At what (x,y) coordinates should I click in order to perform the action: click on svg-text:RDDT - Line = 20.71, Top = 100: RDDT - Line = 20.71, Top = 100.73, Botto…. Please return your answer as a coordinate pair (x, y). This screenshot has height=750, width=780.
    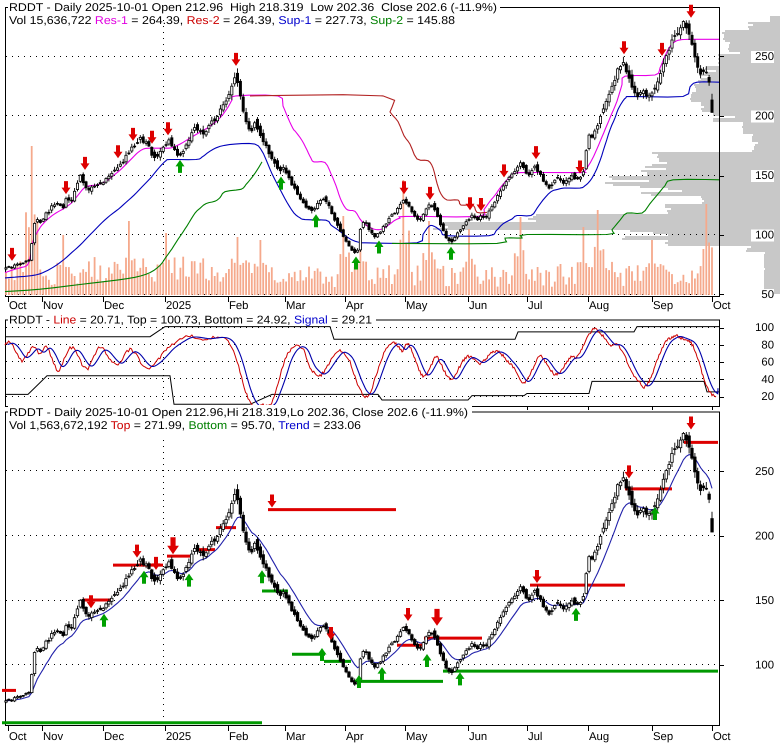
    Looking at the image, I should click on (190, 321).